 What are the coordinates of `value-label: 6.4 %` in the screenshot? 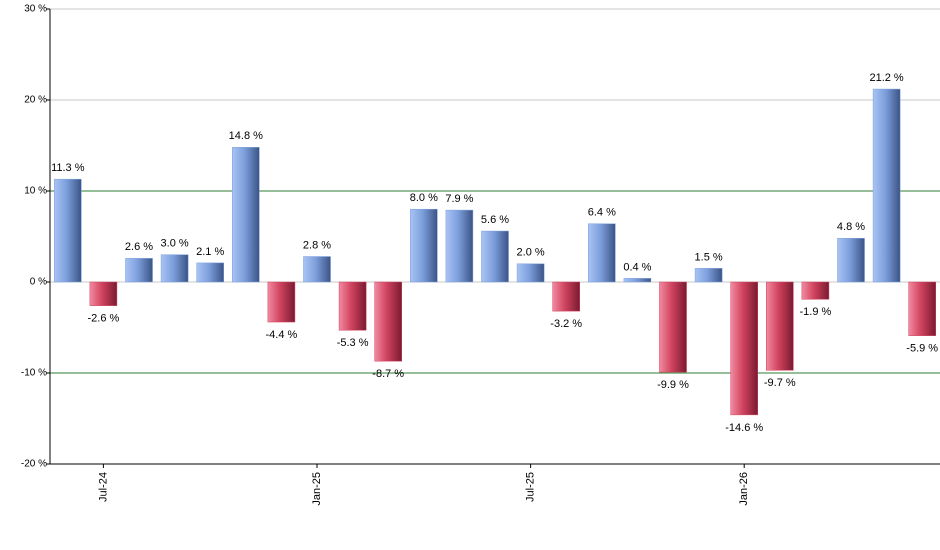 It's located at (602, 213).